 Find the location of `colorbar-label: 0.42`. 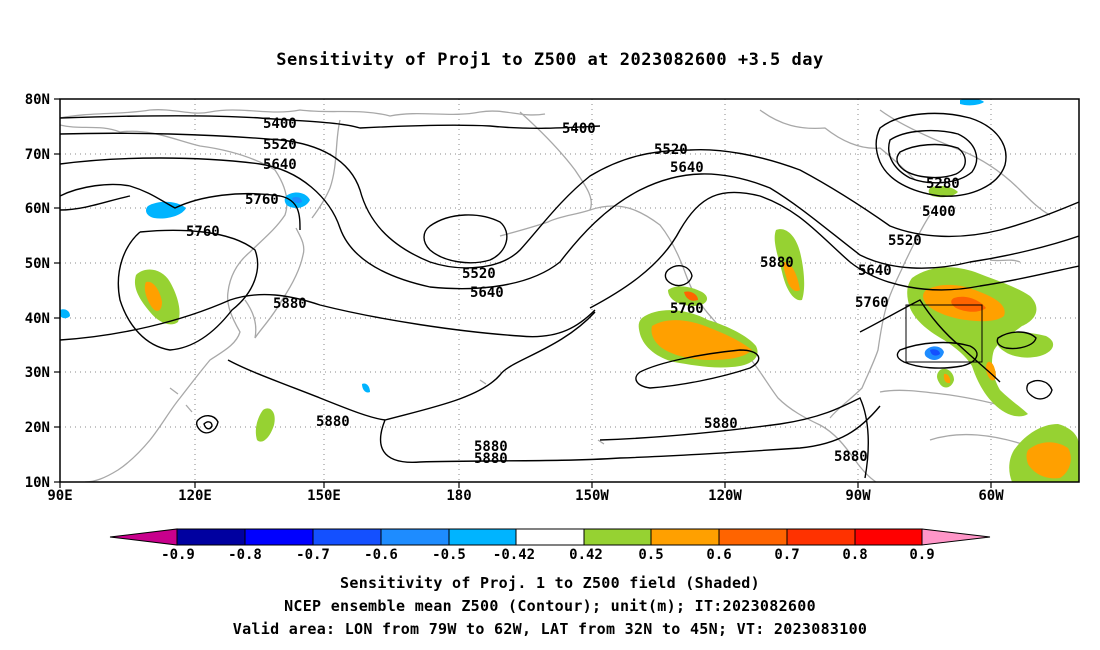

colorbar-label: 0.42 is located at coordinates (586, 555).